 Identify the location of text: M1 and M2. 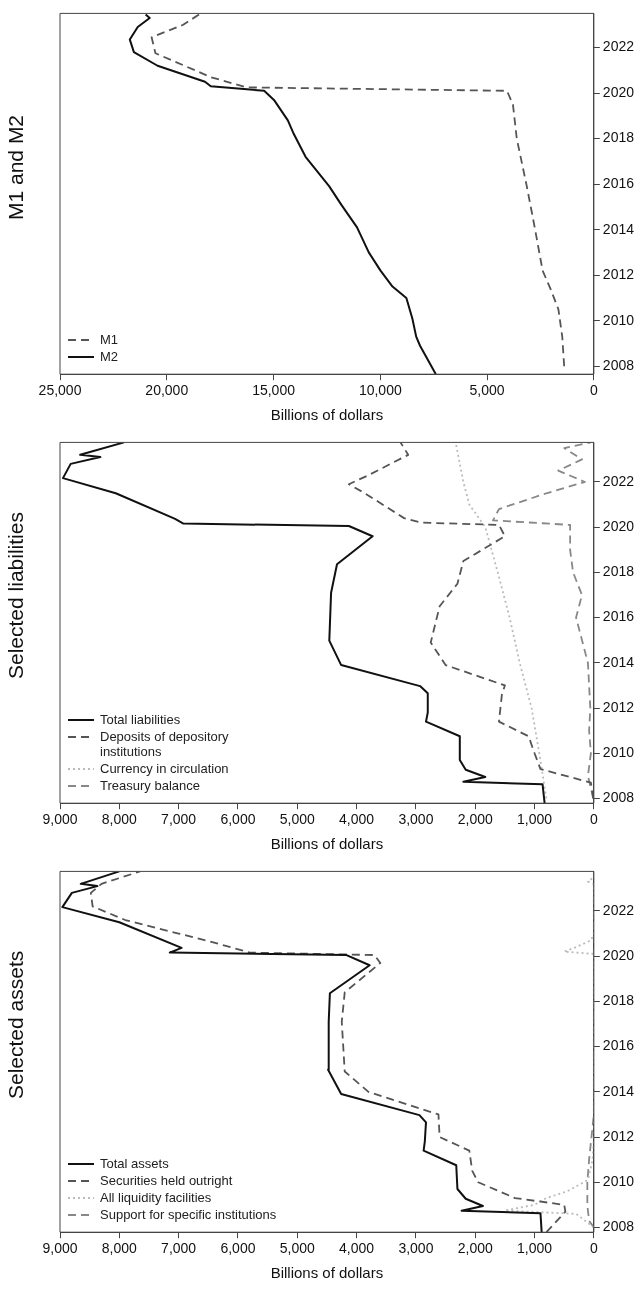
(16, 167).